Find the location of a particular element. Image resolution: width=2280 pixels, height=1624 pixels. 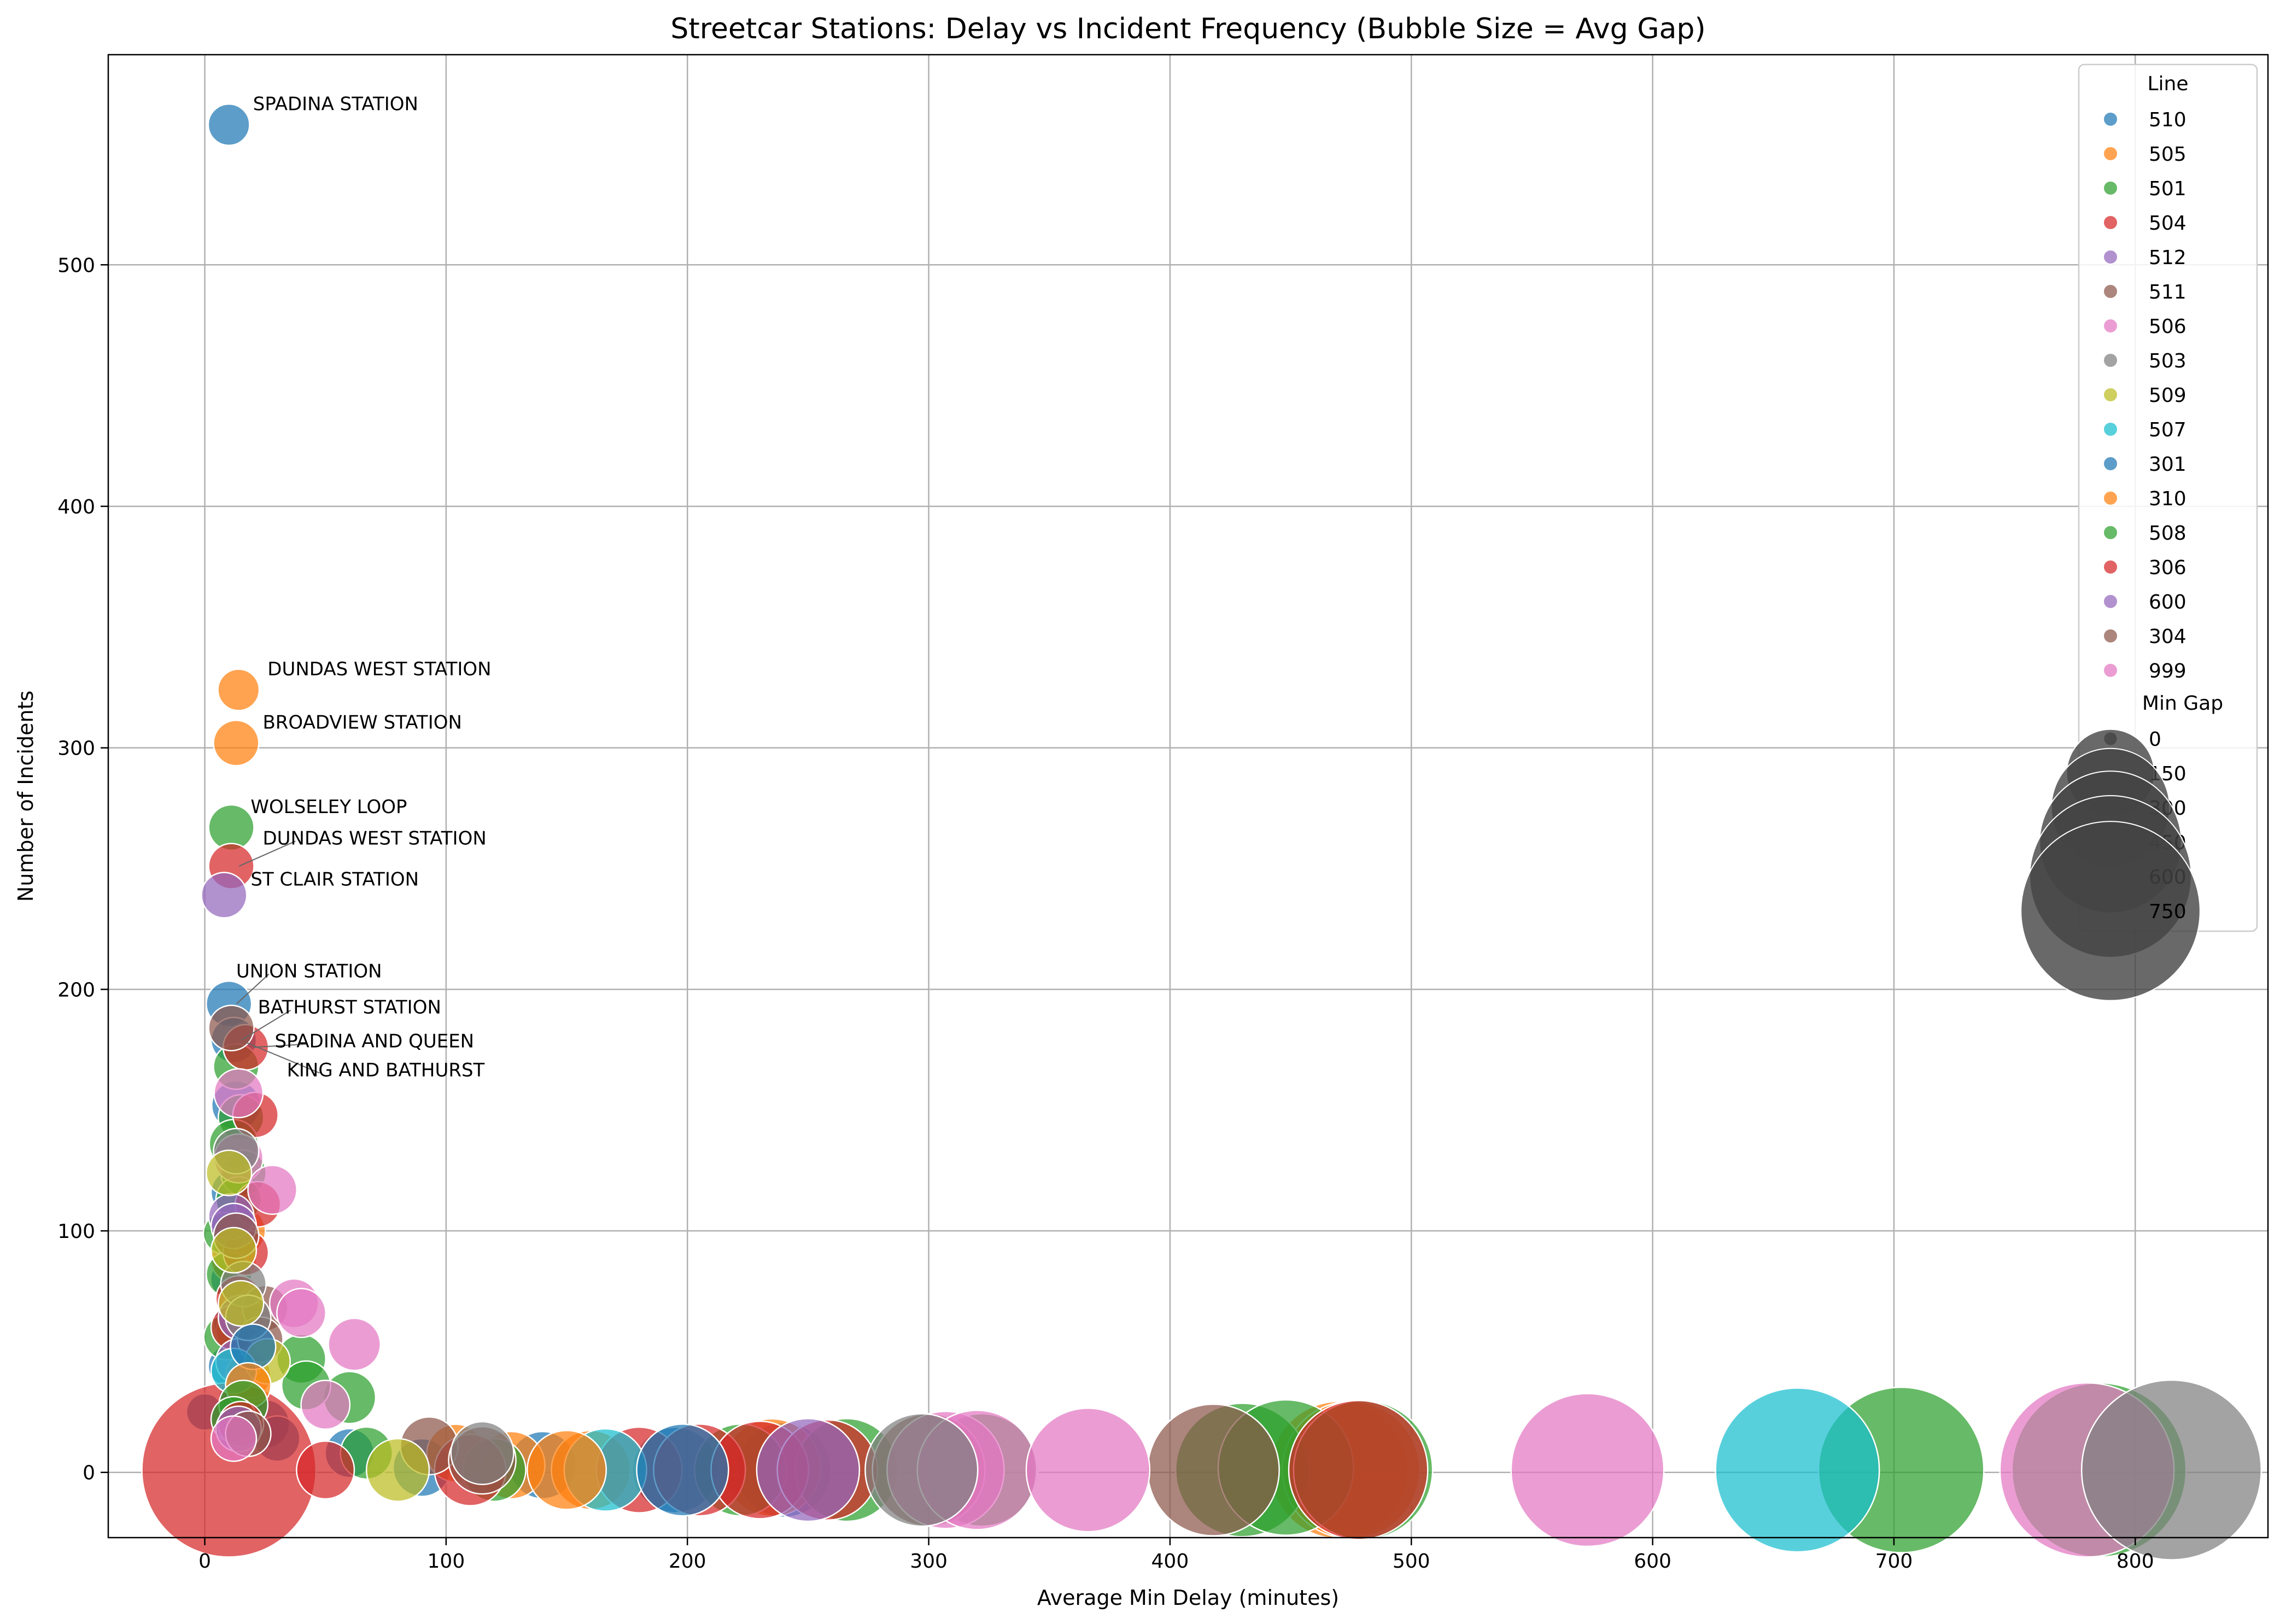

legend-label-line: 510 is located at coordinates (2168, 120).